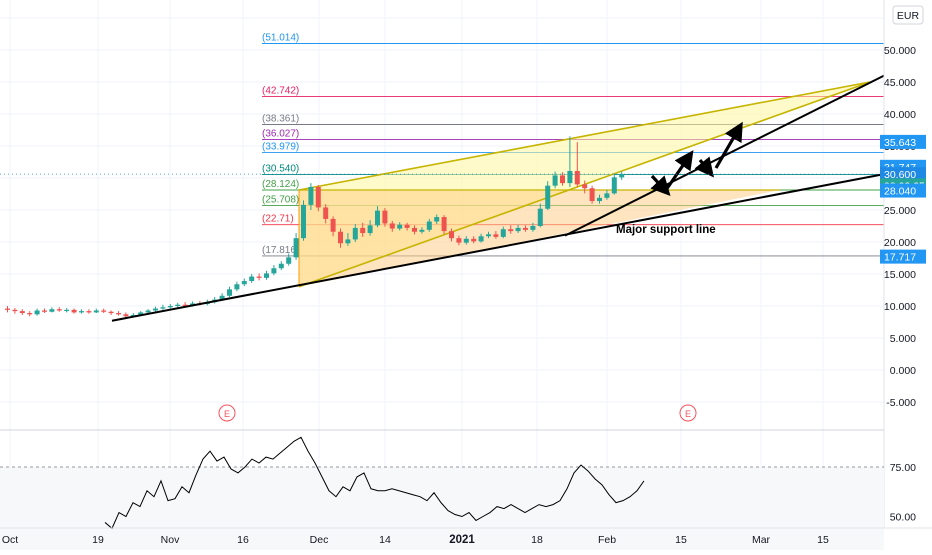 This screenshot has width=932, height=555. Describe the element at coordinates (278, 219) in the screenshot. I see `fib-level-label: (22.71)` at that location.